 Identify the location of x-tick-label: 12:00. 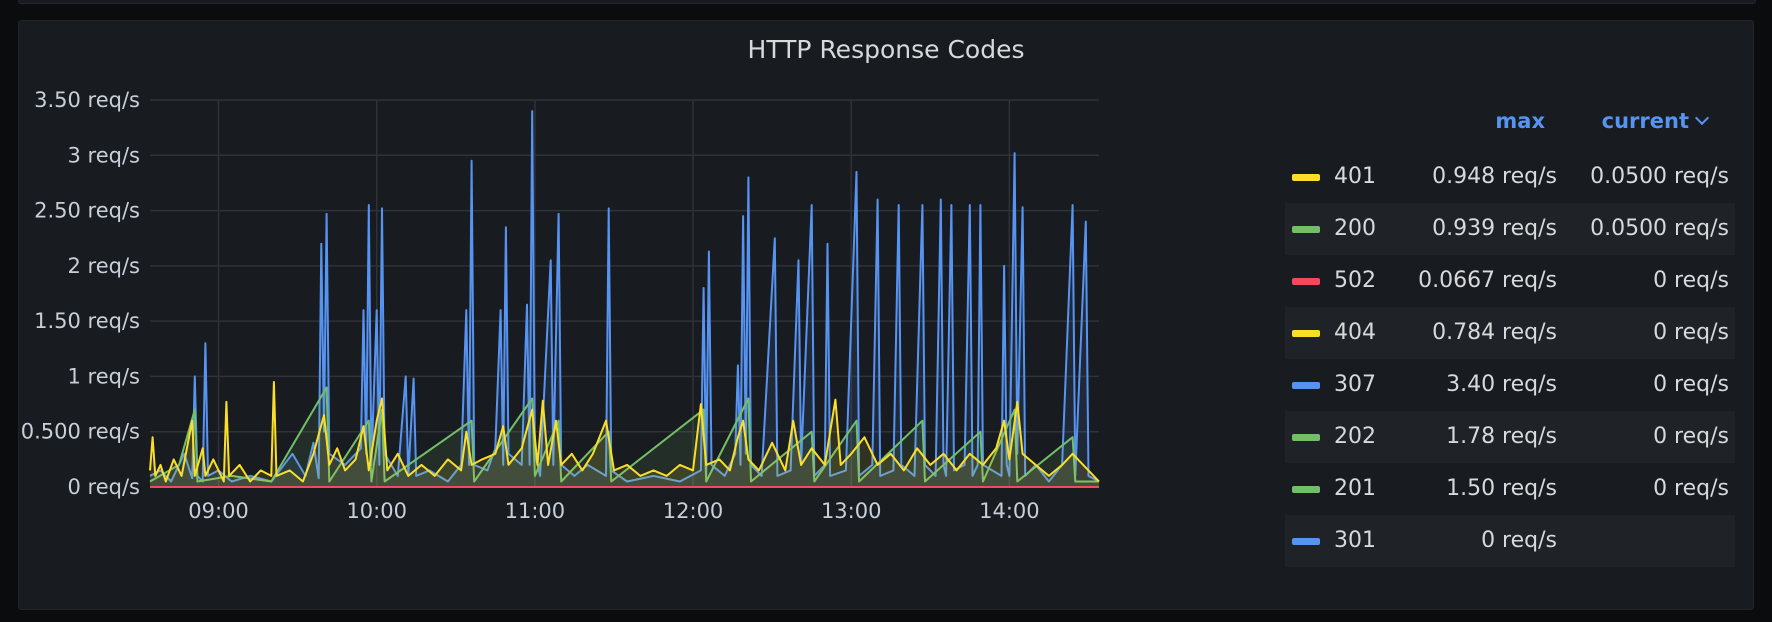
(693, 511).